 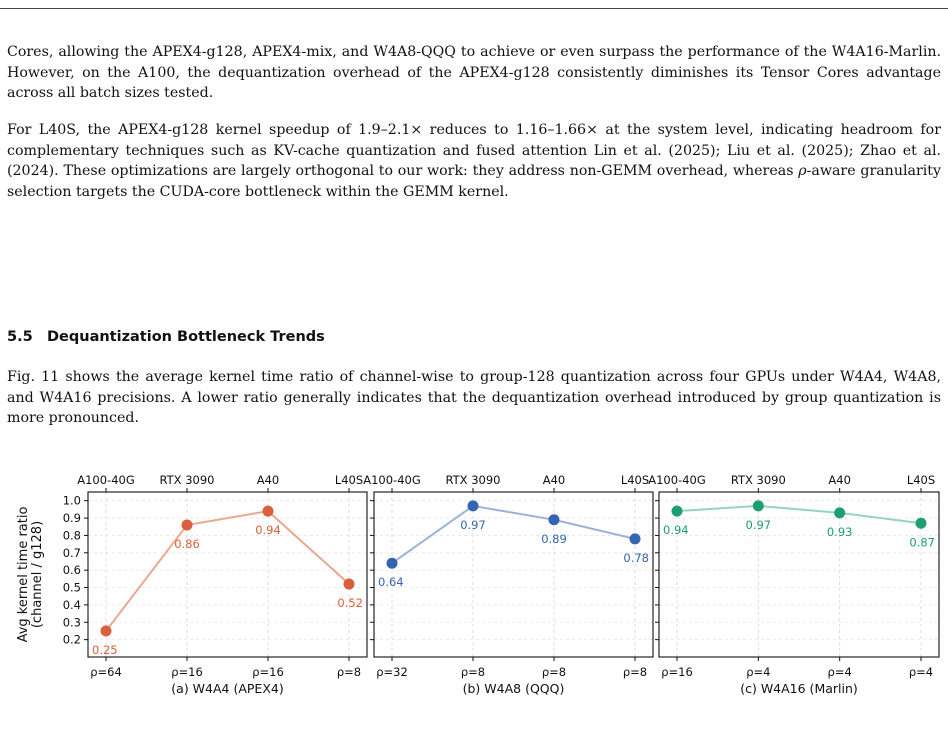 I want to click on y-tick-label: 0.7, so click(x=72, y=553).